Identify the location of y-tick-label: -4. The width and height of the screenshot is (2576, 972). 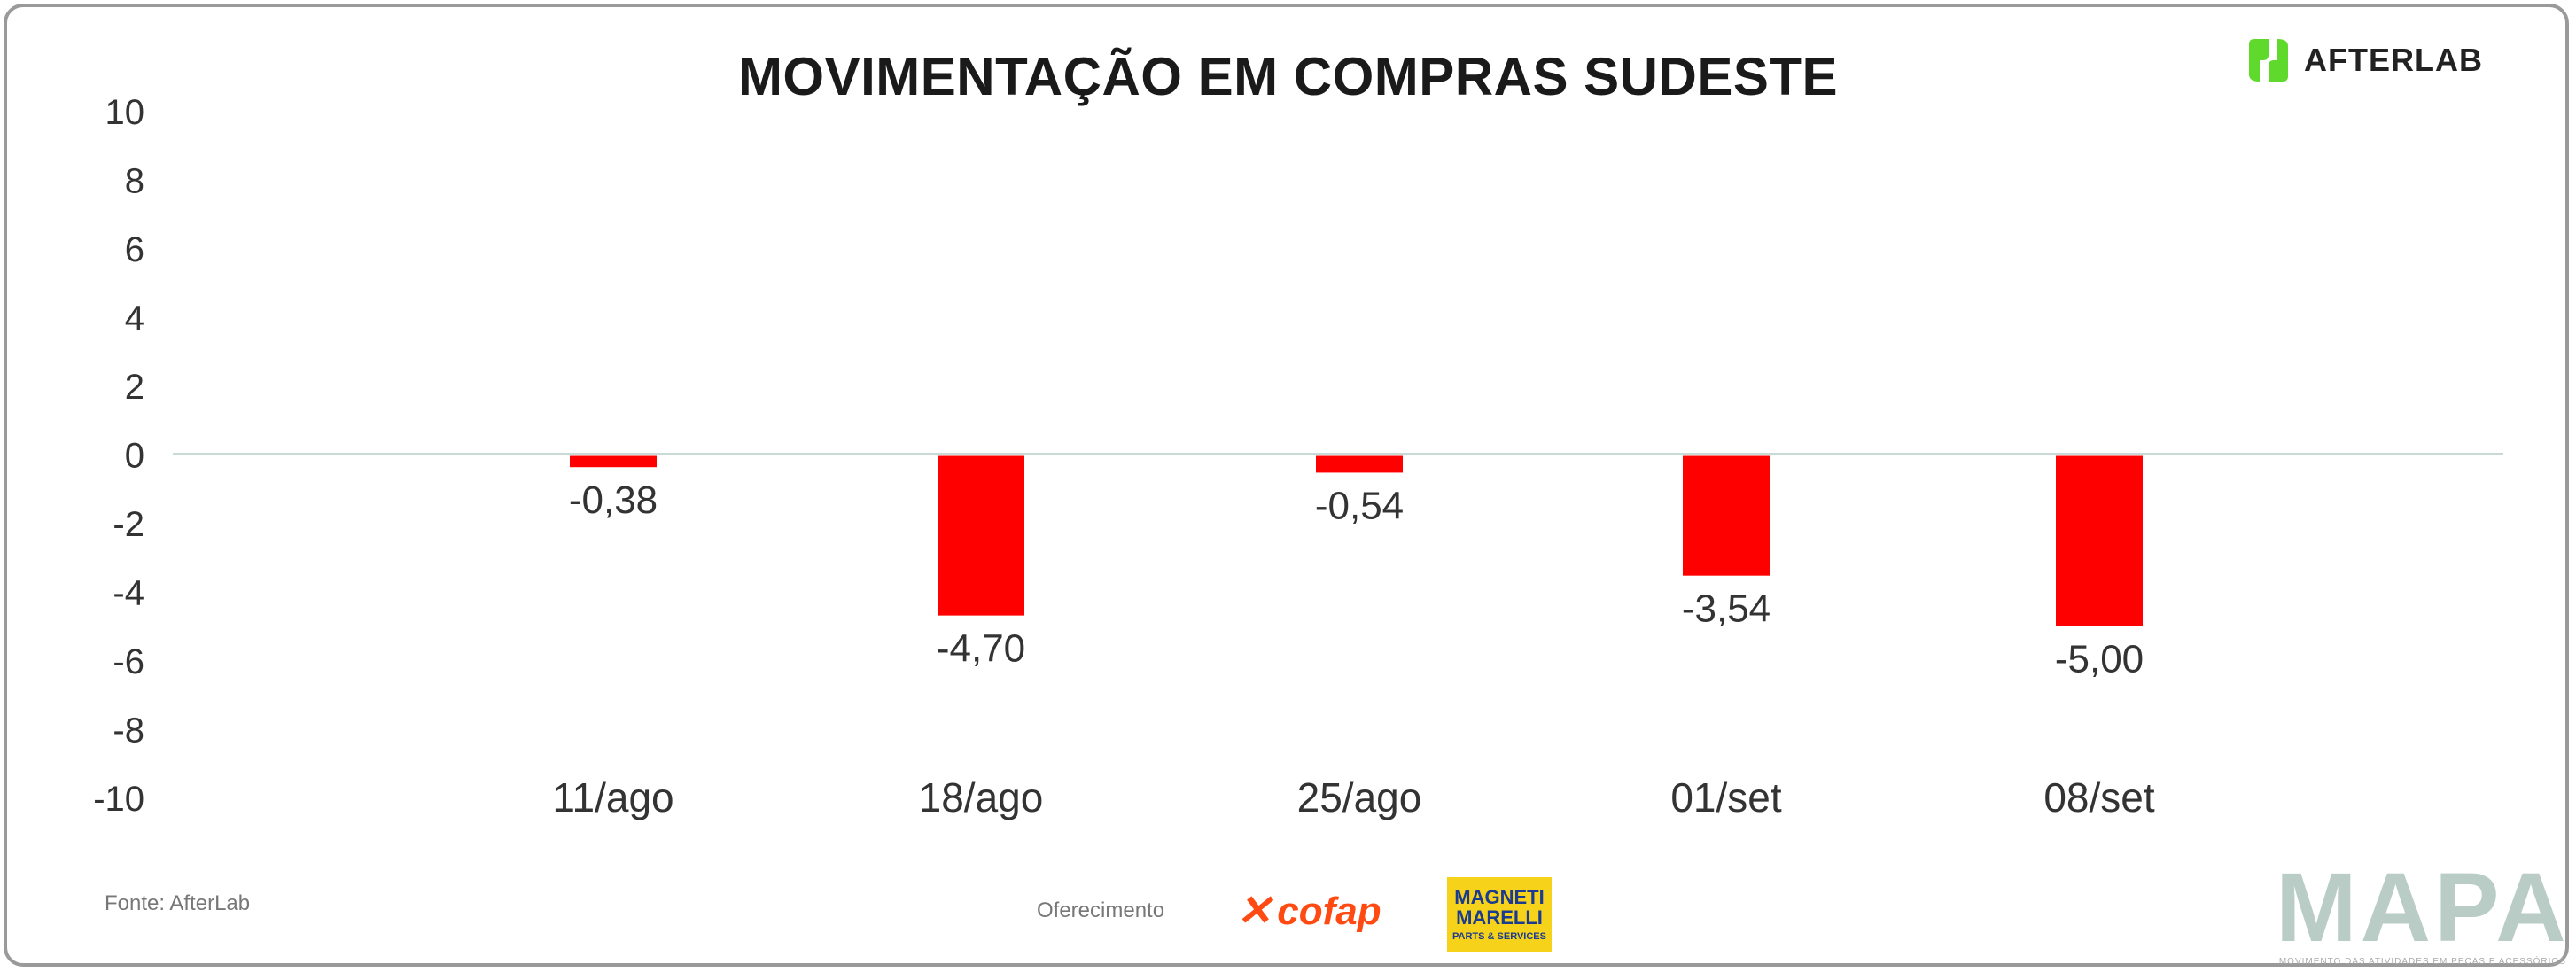
(128, 593).